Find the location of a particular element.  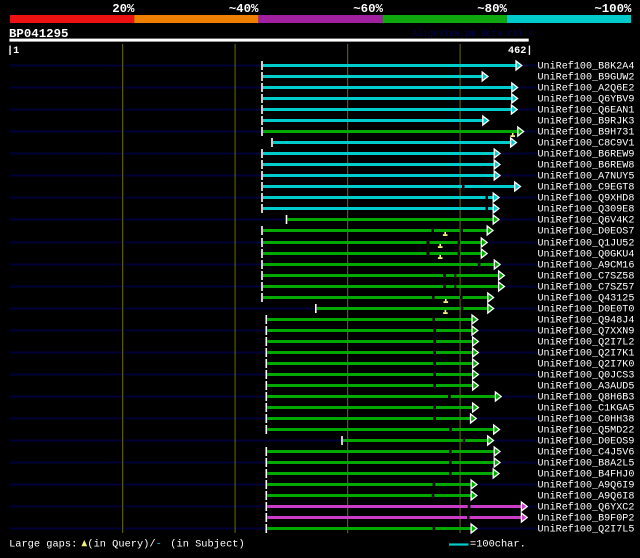

svg-text: UniRef100_Q0JCS3 is located at coordinates (586, 375).